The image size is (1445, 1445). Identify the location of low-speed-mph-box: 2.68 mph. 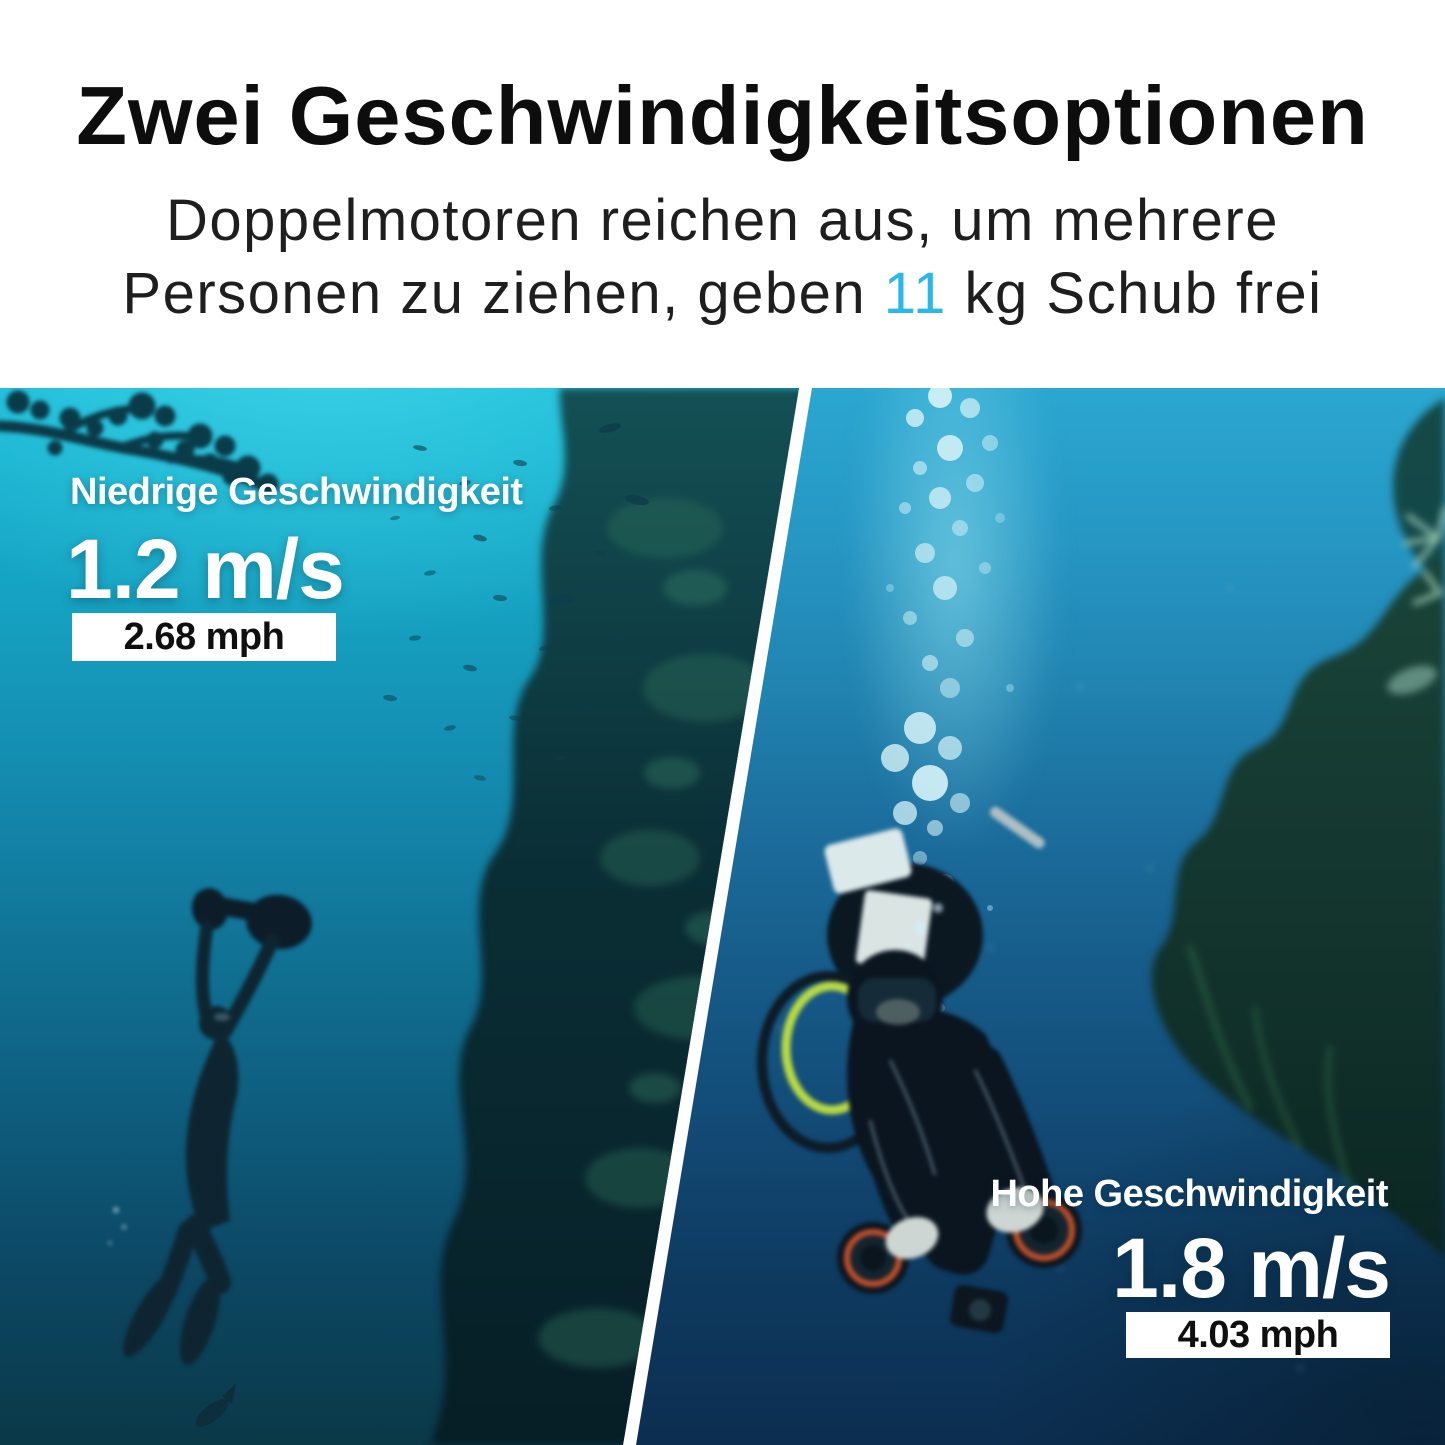
(204, 637).